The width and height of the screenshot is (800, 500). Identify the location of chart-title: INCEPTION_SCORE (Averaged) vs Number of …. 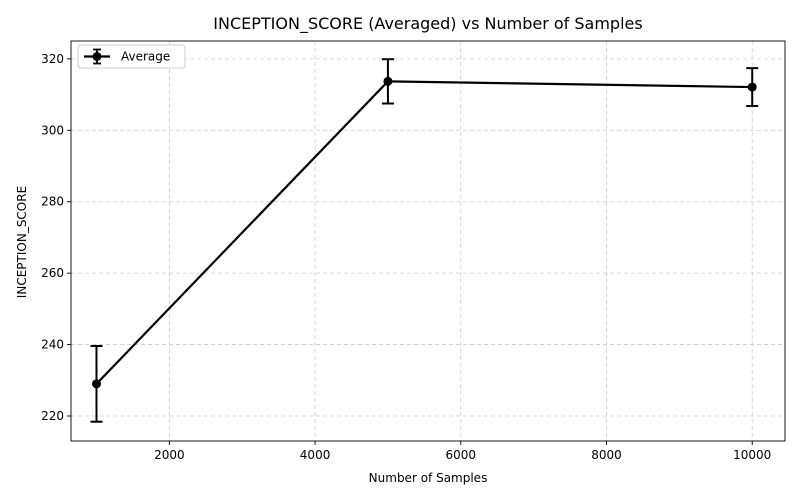
(427, 24).